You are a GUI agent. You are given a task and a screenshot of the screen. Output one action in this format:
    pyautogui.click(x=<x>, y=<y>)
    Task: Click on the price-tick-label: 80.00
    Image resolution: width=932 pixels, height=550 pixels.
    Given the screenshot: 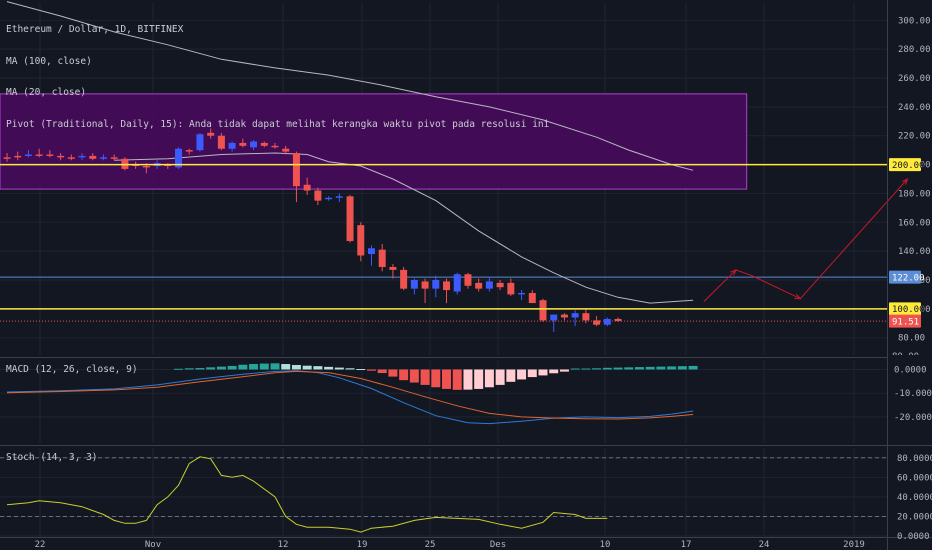 What is the action you would take?
    pyautogui.click(x=911, y=339)
    